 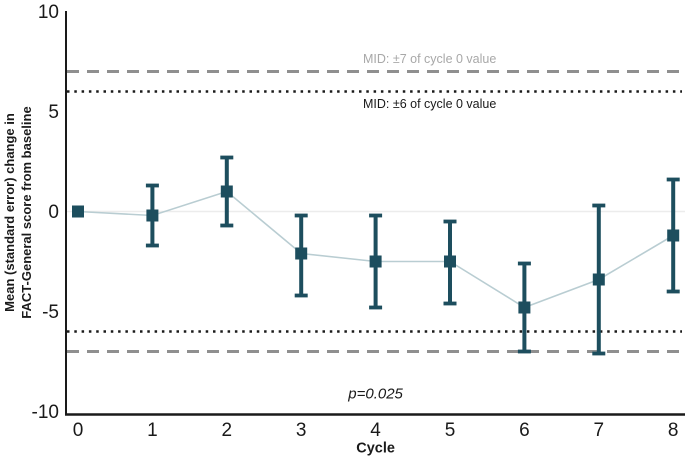 I want to click on x-tick-label-0: 0, so click(x=78, y=430).